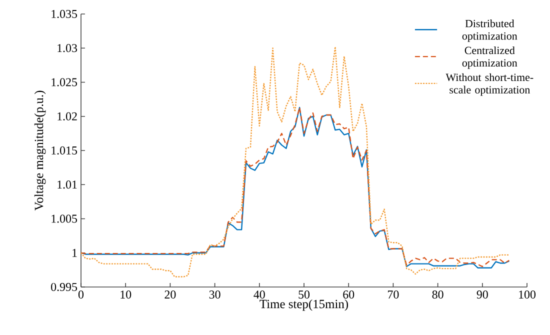 Image resolution: width=550 pixels, height=335 pixels. What do you see at coordinates (126, 294) in the screenshot?
I see `x-tick-label: 10` at bounding box center [126, 294].